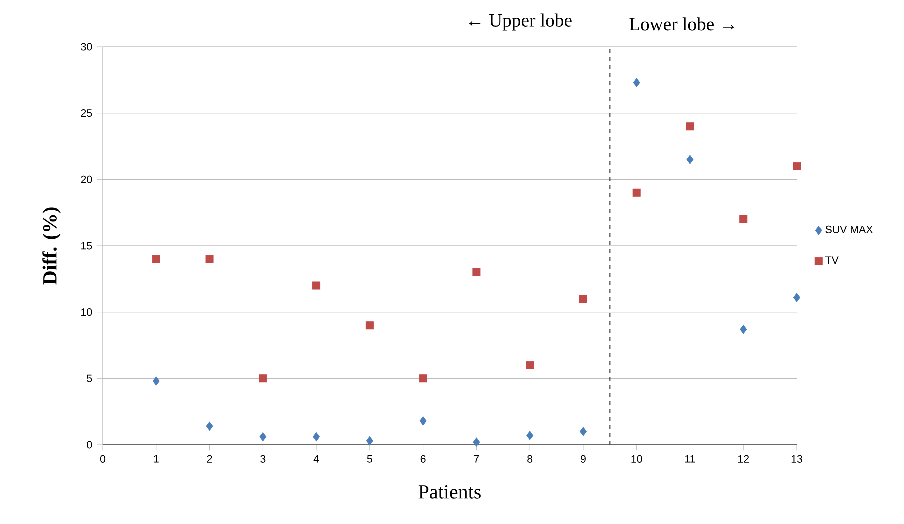  I want to click on x-tick-label: 9, so click(583, 459).